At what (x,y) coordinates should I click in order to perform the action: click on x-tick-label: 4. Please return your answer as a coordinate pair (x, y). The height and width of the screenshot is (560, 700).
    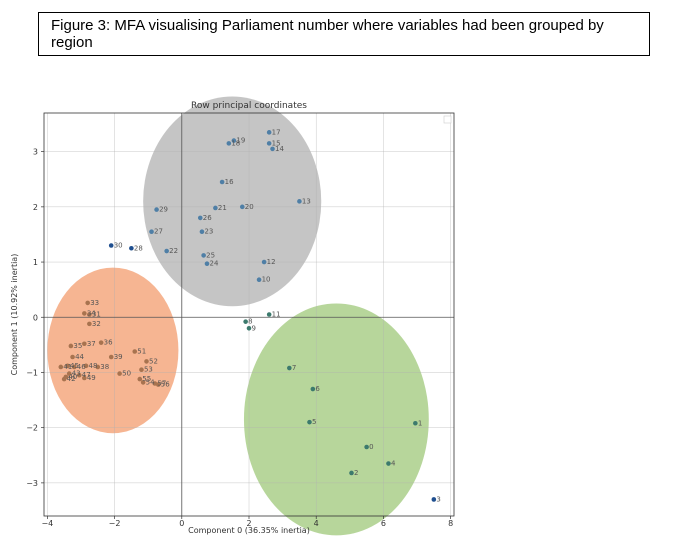
    Looking at the image, I should click on (316, 523).